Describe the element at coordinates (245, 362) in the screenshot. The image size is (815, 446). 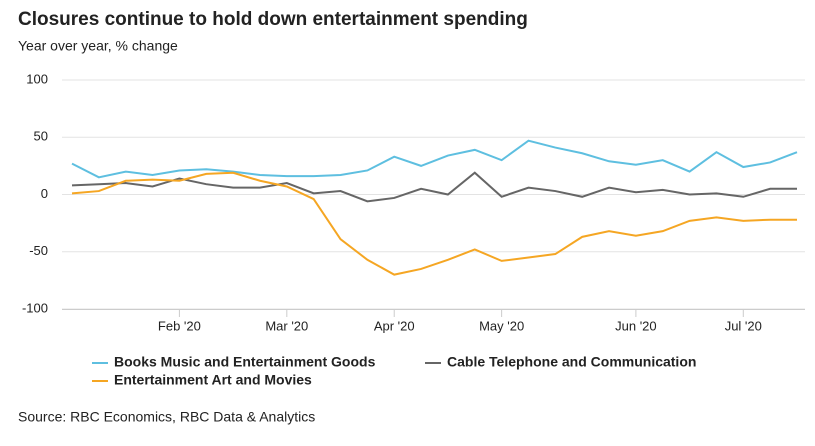
I see `legend-label: Books Music and Entertainment Goods` at that location.